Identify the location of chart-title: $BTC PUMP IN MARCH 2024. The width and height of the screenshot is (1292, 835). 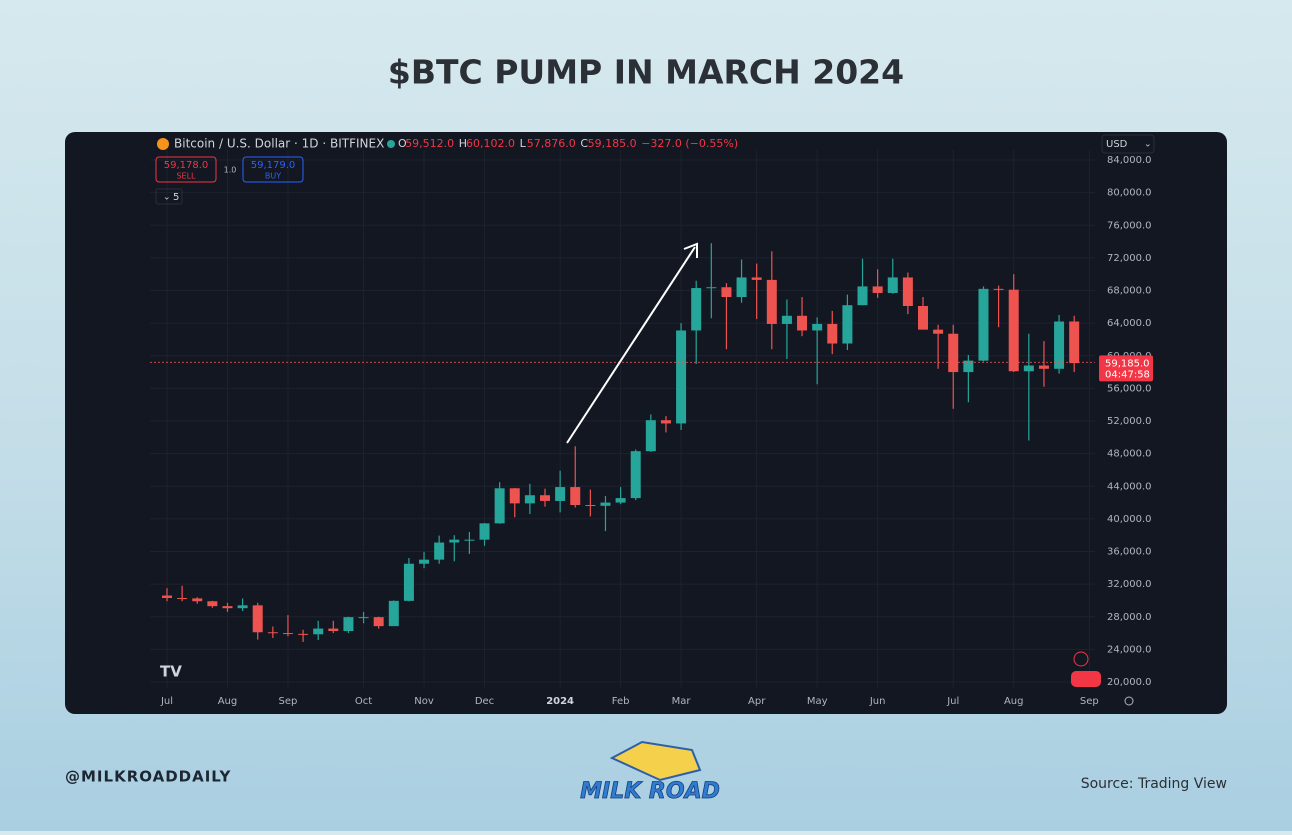
(646, 72).